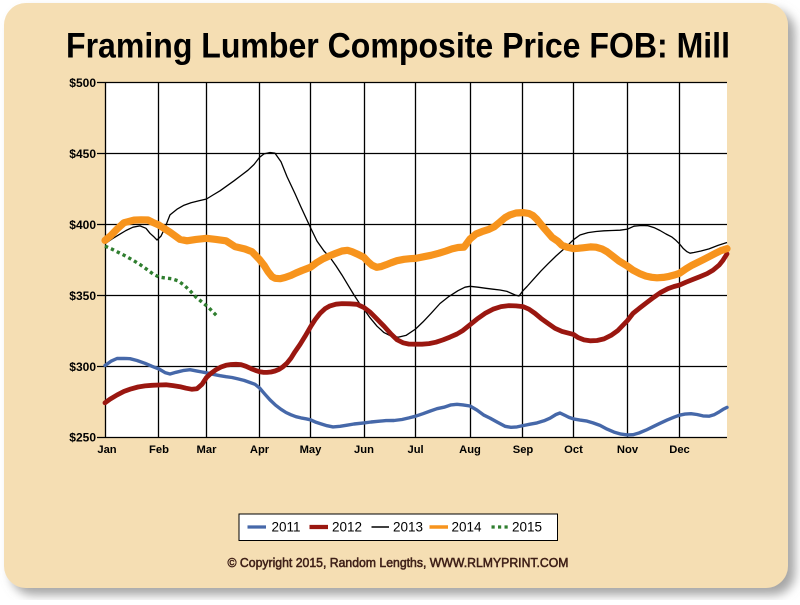  I want to click on svg-text: Jan, so click(106, 450).